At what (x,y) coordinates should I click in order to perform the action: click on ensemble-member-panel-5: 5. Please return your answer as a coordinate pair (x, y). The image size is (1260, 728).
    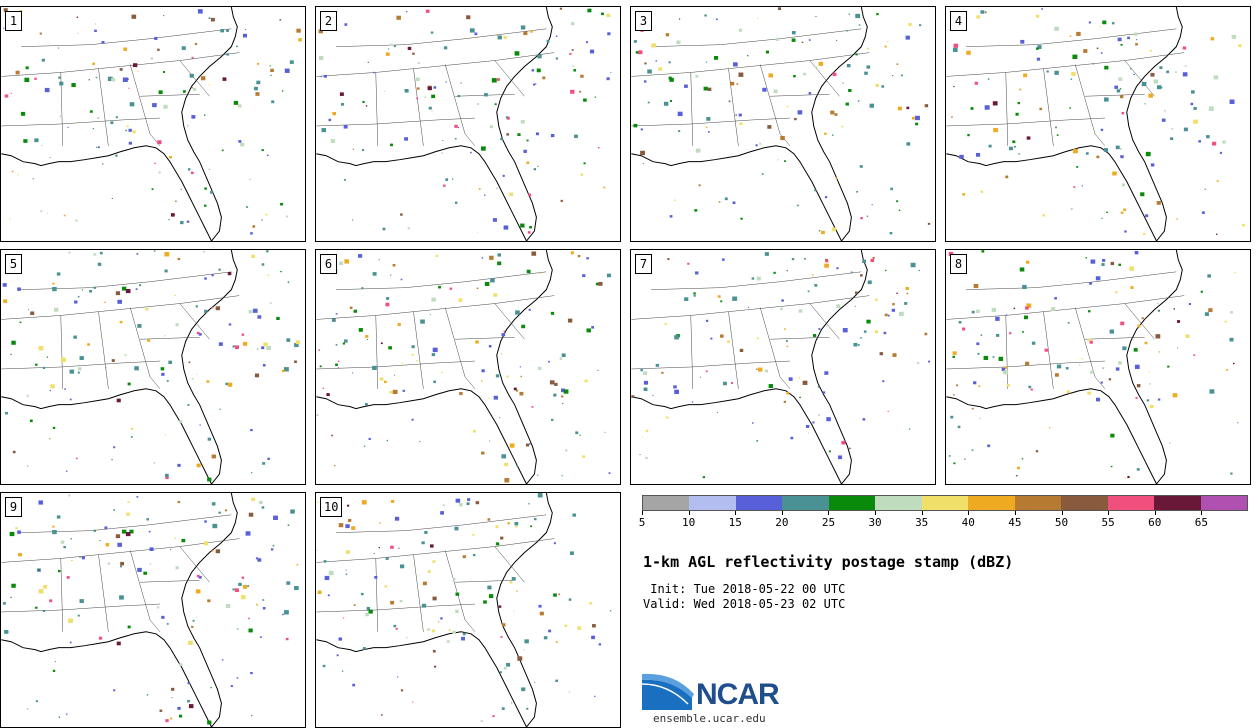
    Looking at the image, I should click on (153, 367).